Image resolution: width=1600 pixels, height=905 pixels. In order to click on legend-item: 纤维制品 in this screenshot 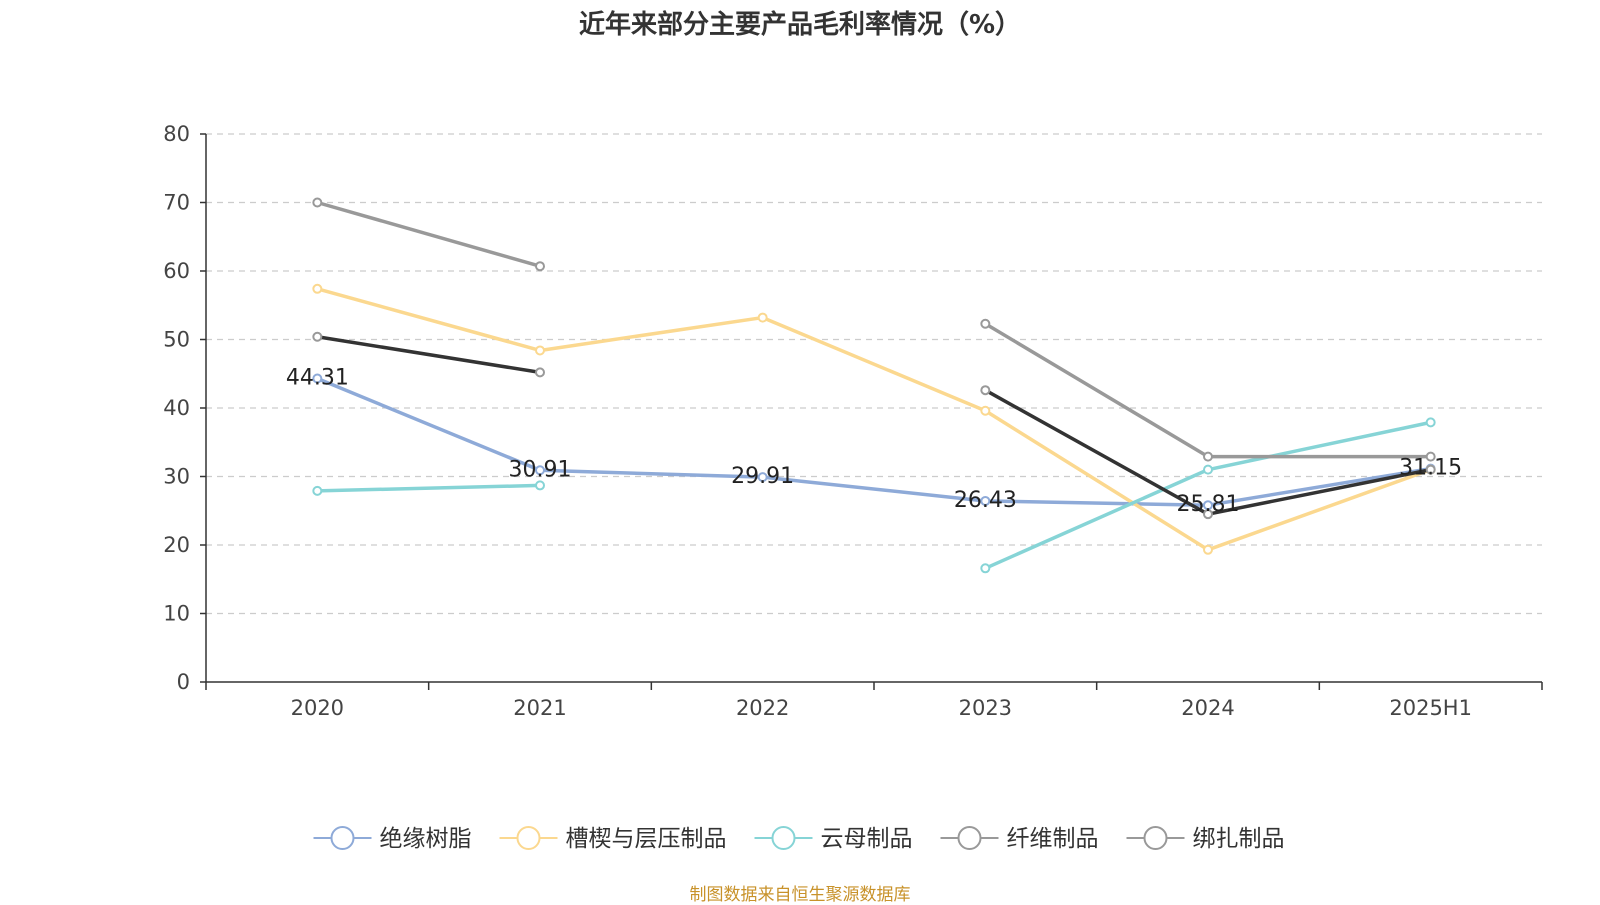, I will do `click(1019, 839)`.